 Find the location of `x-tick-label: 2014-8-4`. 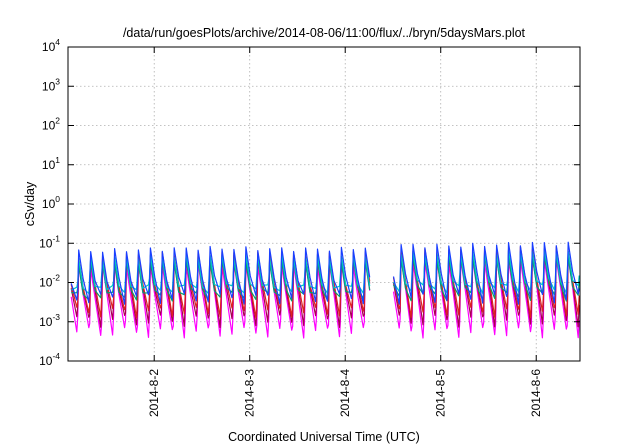

x-tick-label: 2014-8-4 is located at coordinates (345, 393).